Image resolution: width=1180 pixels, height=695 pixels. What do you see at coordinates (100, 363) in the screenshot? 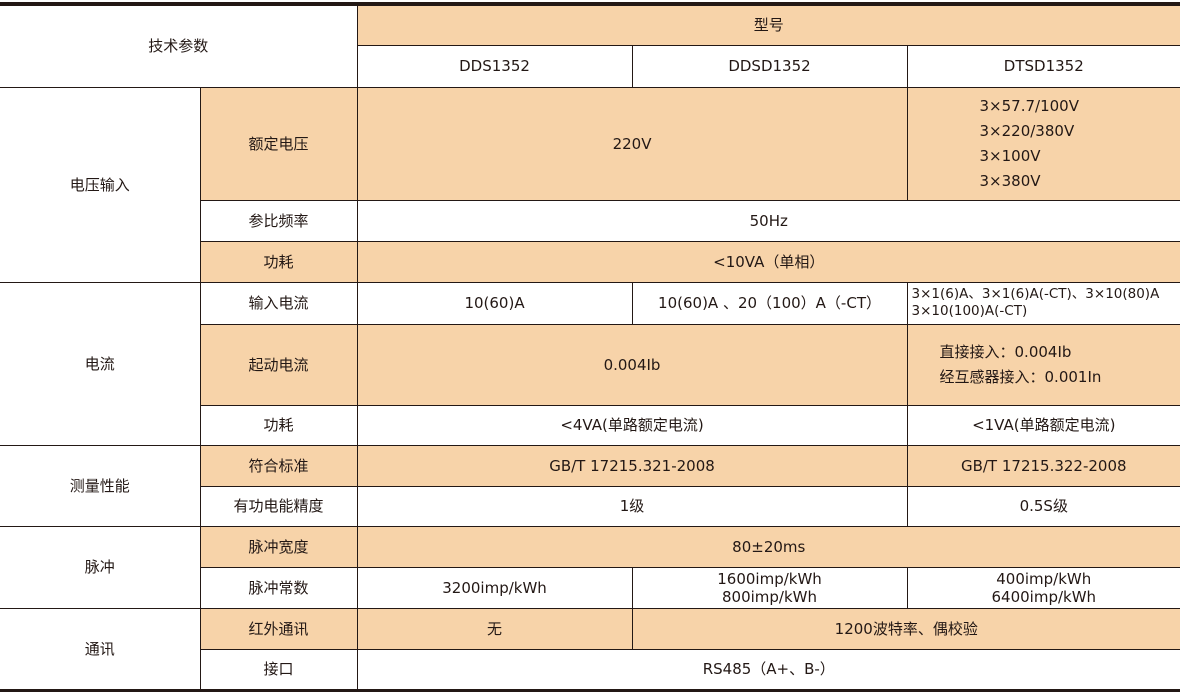
I see `group-current: 电流` at bounding box center [100, 363].